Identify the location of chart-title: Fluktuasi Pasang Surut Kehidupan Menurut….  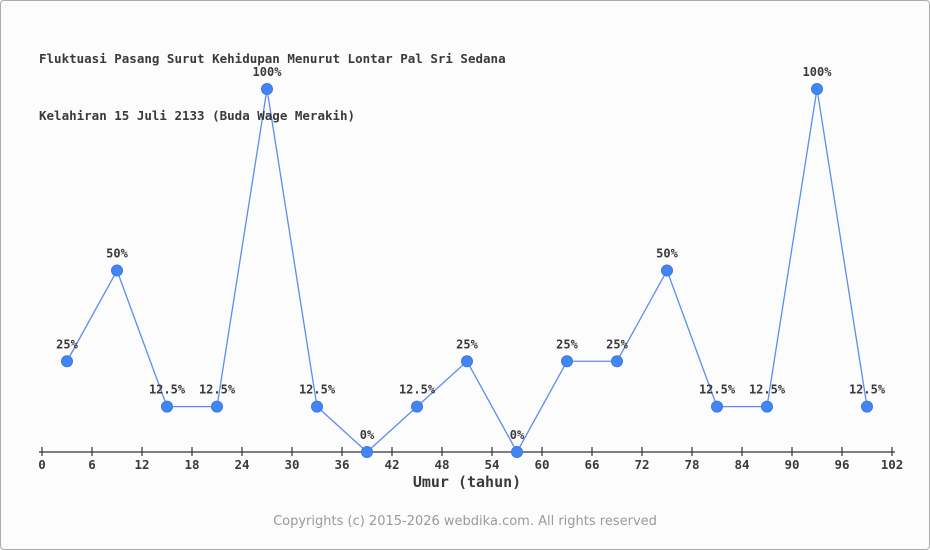
(272, 87).